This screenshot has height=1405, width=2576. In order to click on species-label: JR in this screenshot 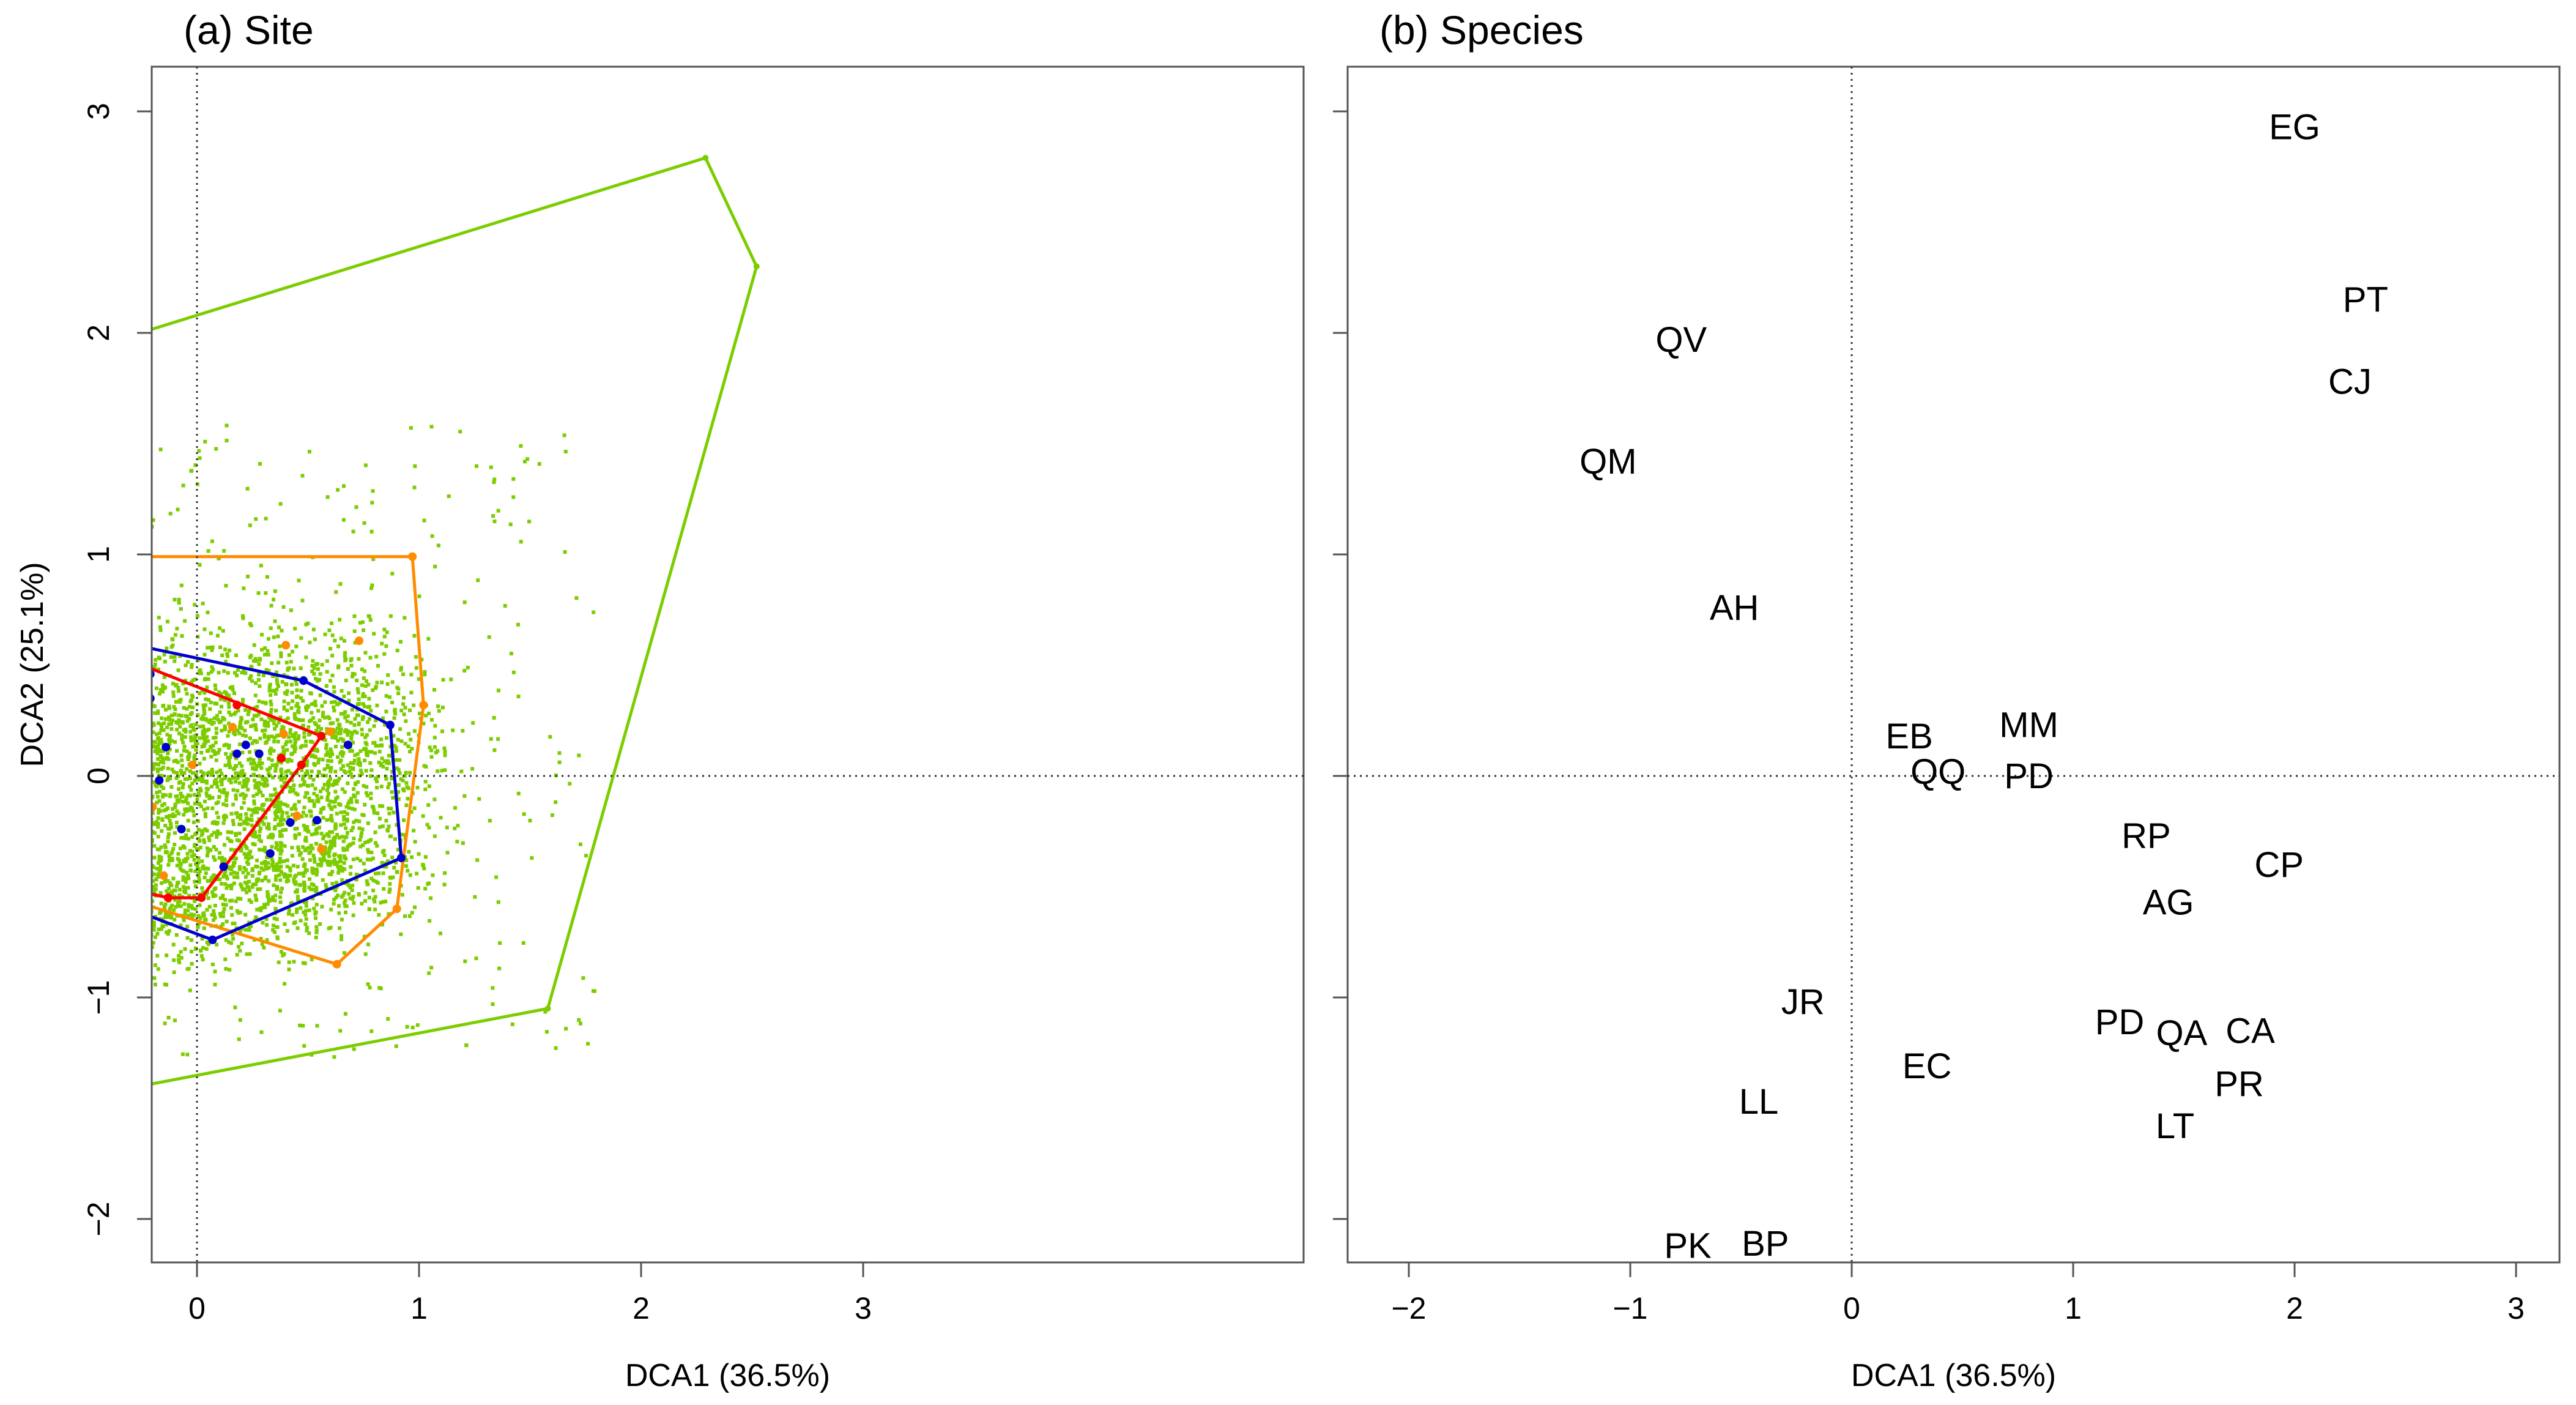, I will do `click(1803, 1002)`.